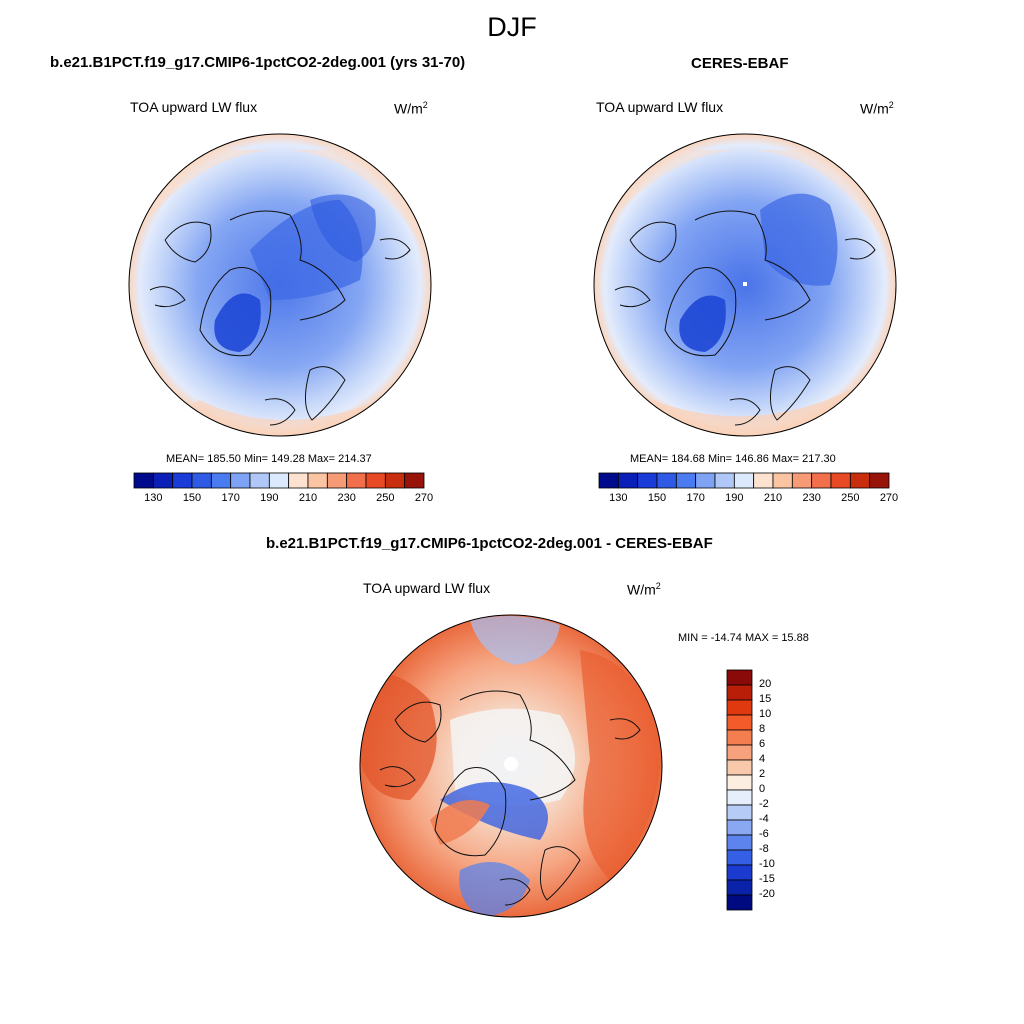 The height and width of the screenshot is (1024, 1024). Describe the element at coordinates (762, 759) in the screenshot. I see `diff-colorbar-tick-label: 4` at that location.